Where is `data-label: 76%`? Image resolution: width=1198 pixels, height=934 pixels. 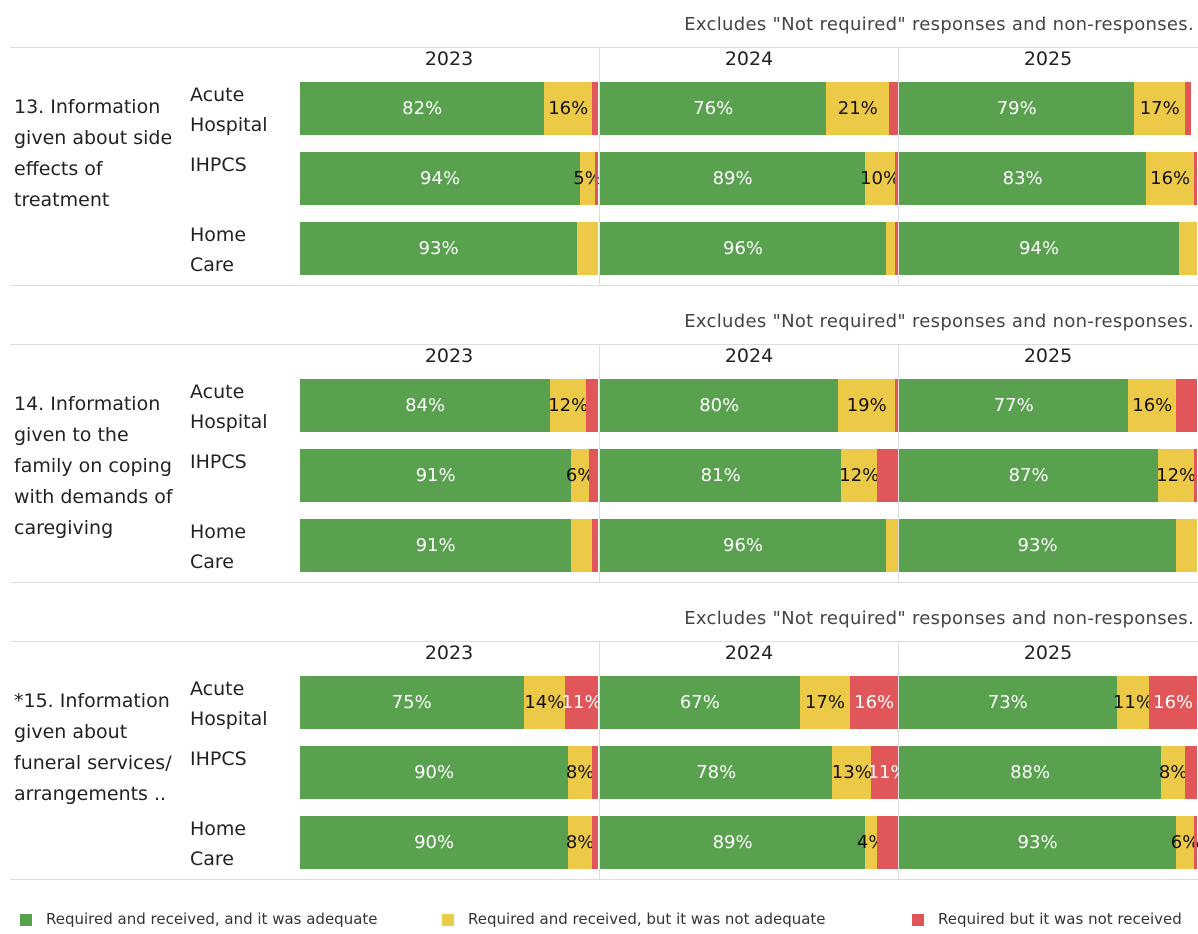 data-label: 76% is located at coordinates (713, 108).